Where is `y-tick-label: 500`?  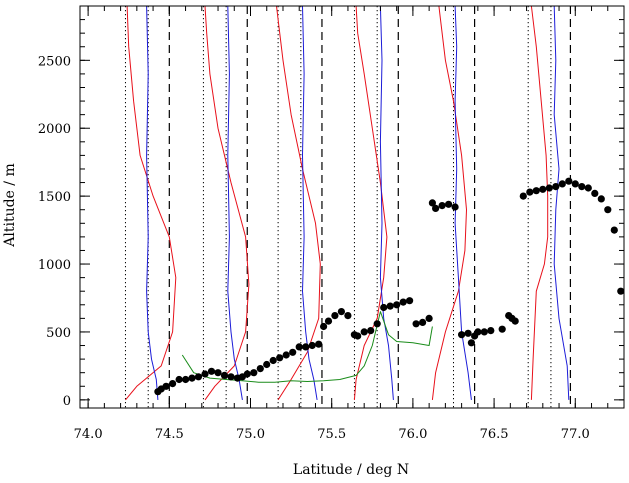 y-tick-label: 500 is located at coordinates (58, 333).